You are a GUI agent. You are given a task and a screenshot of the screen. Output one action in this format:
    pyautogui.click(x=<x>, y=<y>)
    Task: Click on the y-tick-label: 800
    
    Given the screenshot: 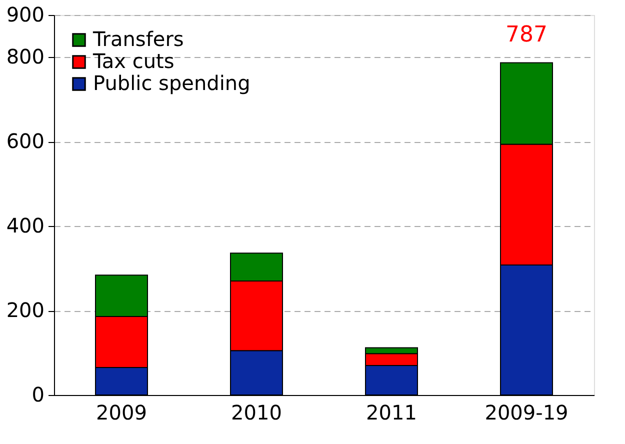 What is the action you would take?
    pyautogui.click(x=25, y=56)
    